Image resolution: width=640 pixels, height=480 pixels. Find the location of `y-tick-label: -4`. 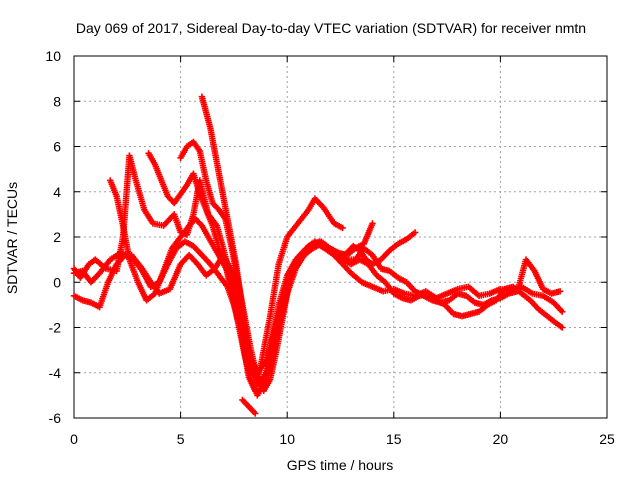

y-tick-label: -4 is located at coordinates (55, 373).